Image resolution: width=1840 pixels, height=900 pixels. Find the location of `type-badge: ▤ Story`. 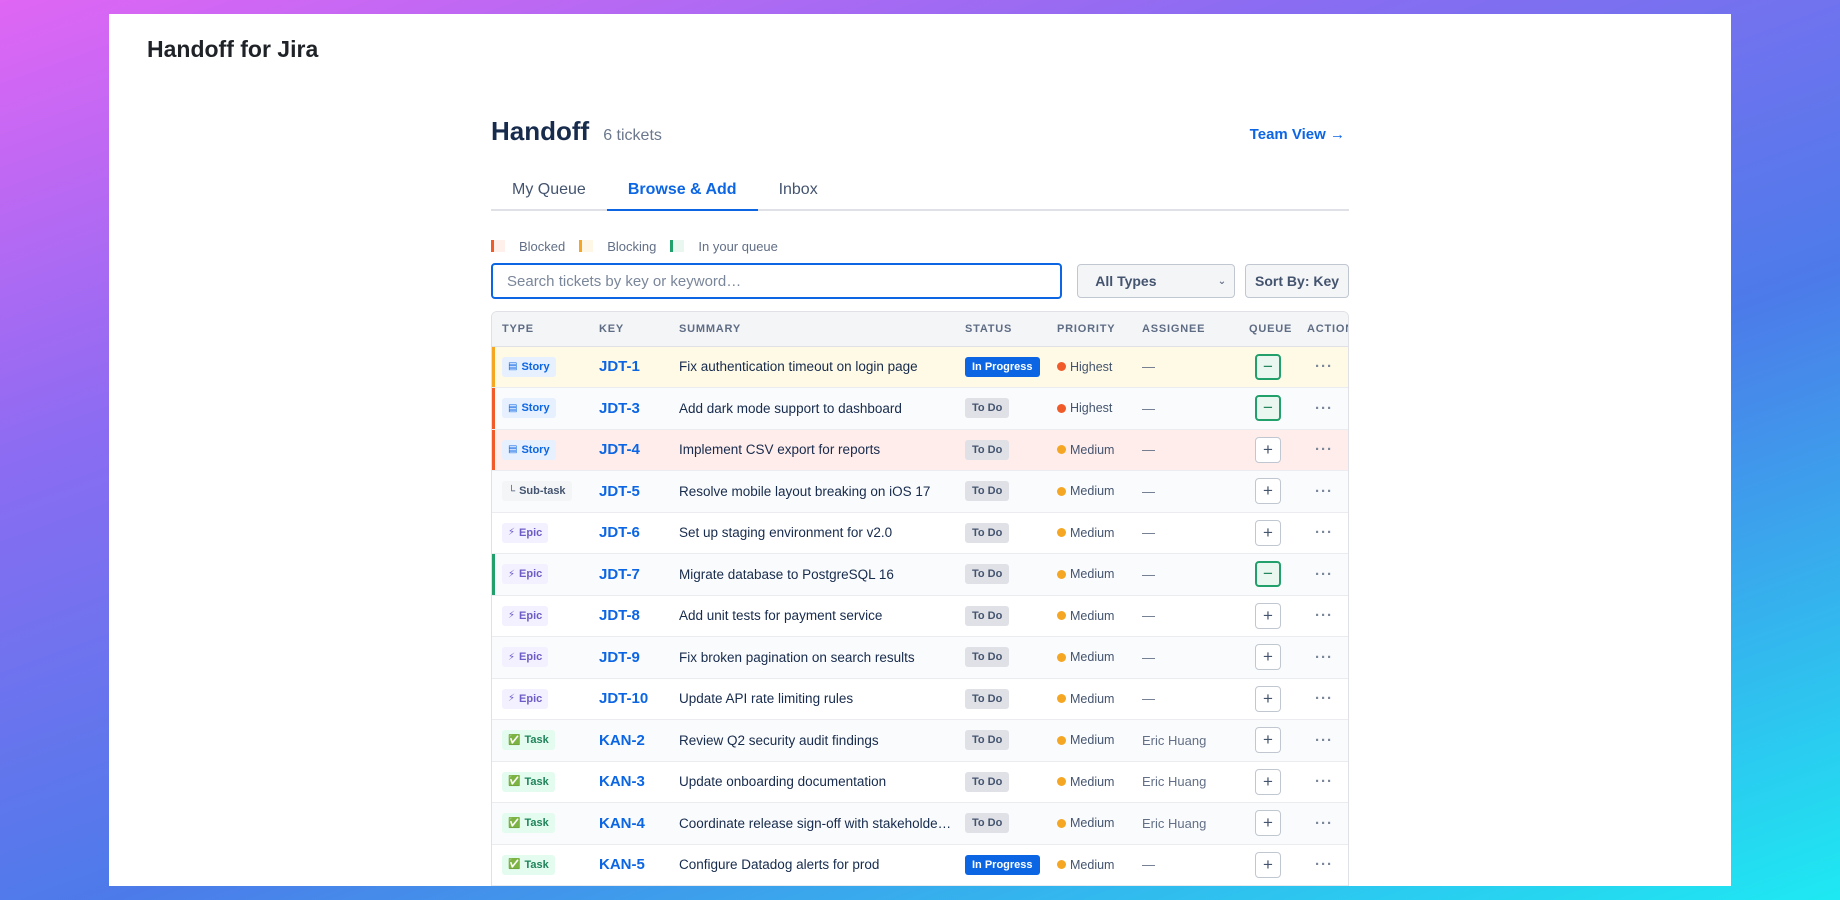

type-badge: ▤ Story is located at coordinates (529, 449).